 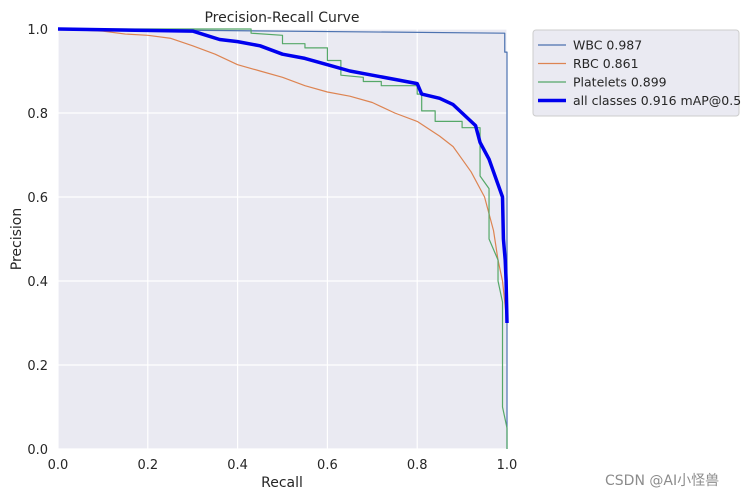 What do you see at coordinates (237, 465) in the screenshot?
I see `x-tick-label: 0.4` at bounding box center [237, 465].